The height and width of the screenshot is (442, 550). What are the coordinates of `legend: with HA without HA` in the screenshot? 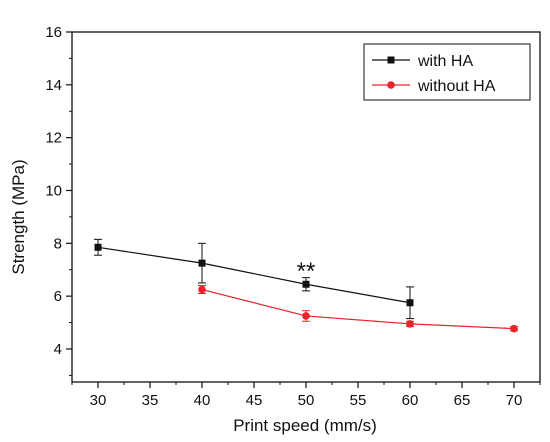 It's located at (447, 72).